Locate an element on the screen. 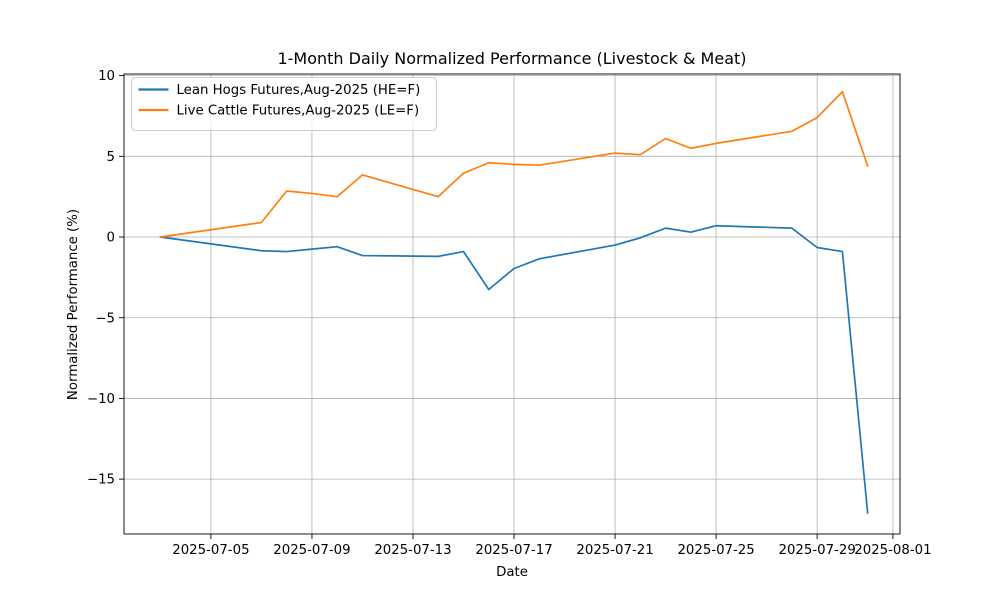 The image size is (1000, 604). x-tick-label: 2025-08-01 is located at coordinates (892, 550).